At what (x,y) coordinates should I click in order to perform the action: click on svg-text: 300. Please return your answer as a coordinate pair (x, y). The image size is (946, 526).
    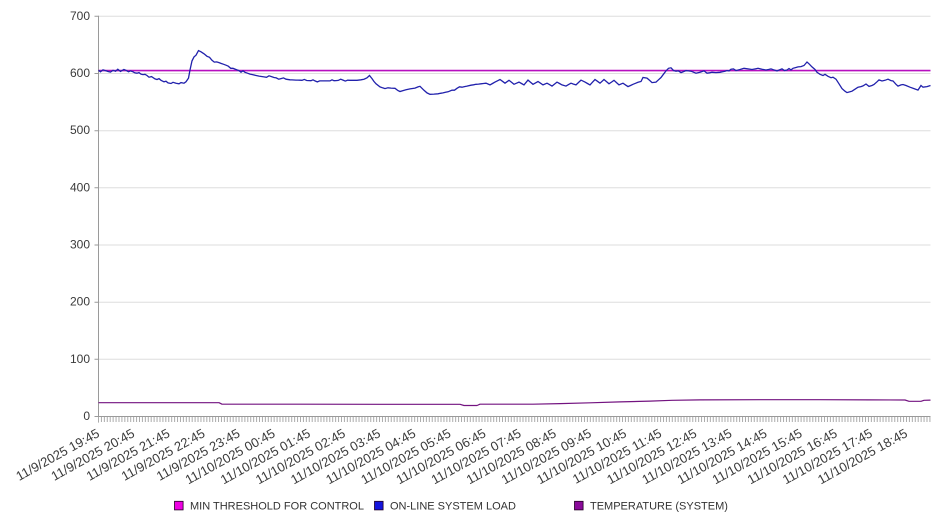
    Looking at the image, I should click on (80, 245).